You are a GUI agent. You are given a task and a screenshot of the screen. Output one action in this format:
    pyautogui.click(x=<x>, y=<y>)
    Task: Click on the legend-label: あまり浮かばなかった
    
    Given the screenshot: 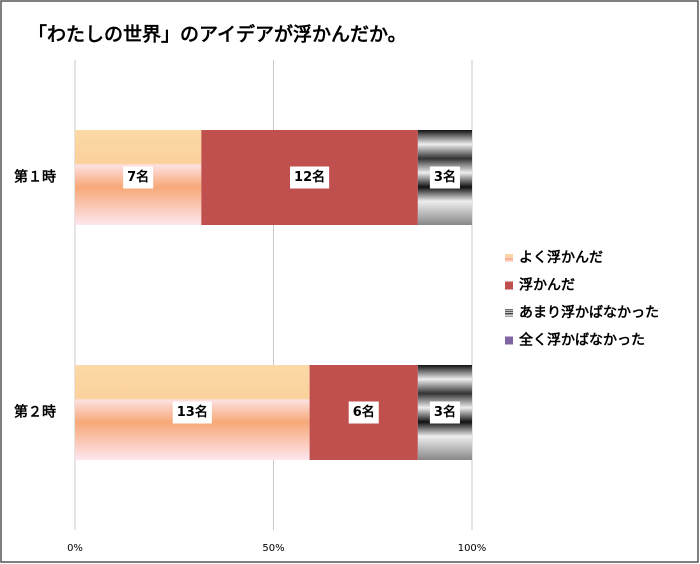 What is the action you would take?
    pyautogui.click(x=589, y=312)
    